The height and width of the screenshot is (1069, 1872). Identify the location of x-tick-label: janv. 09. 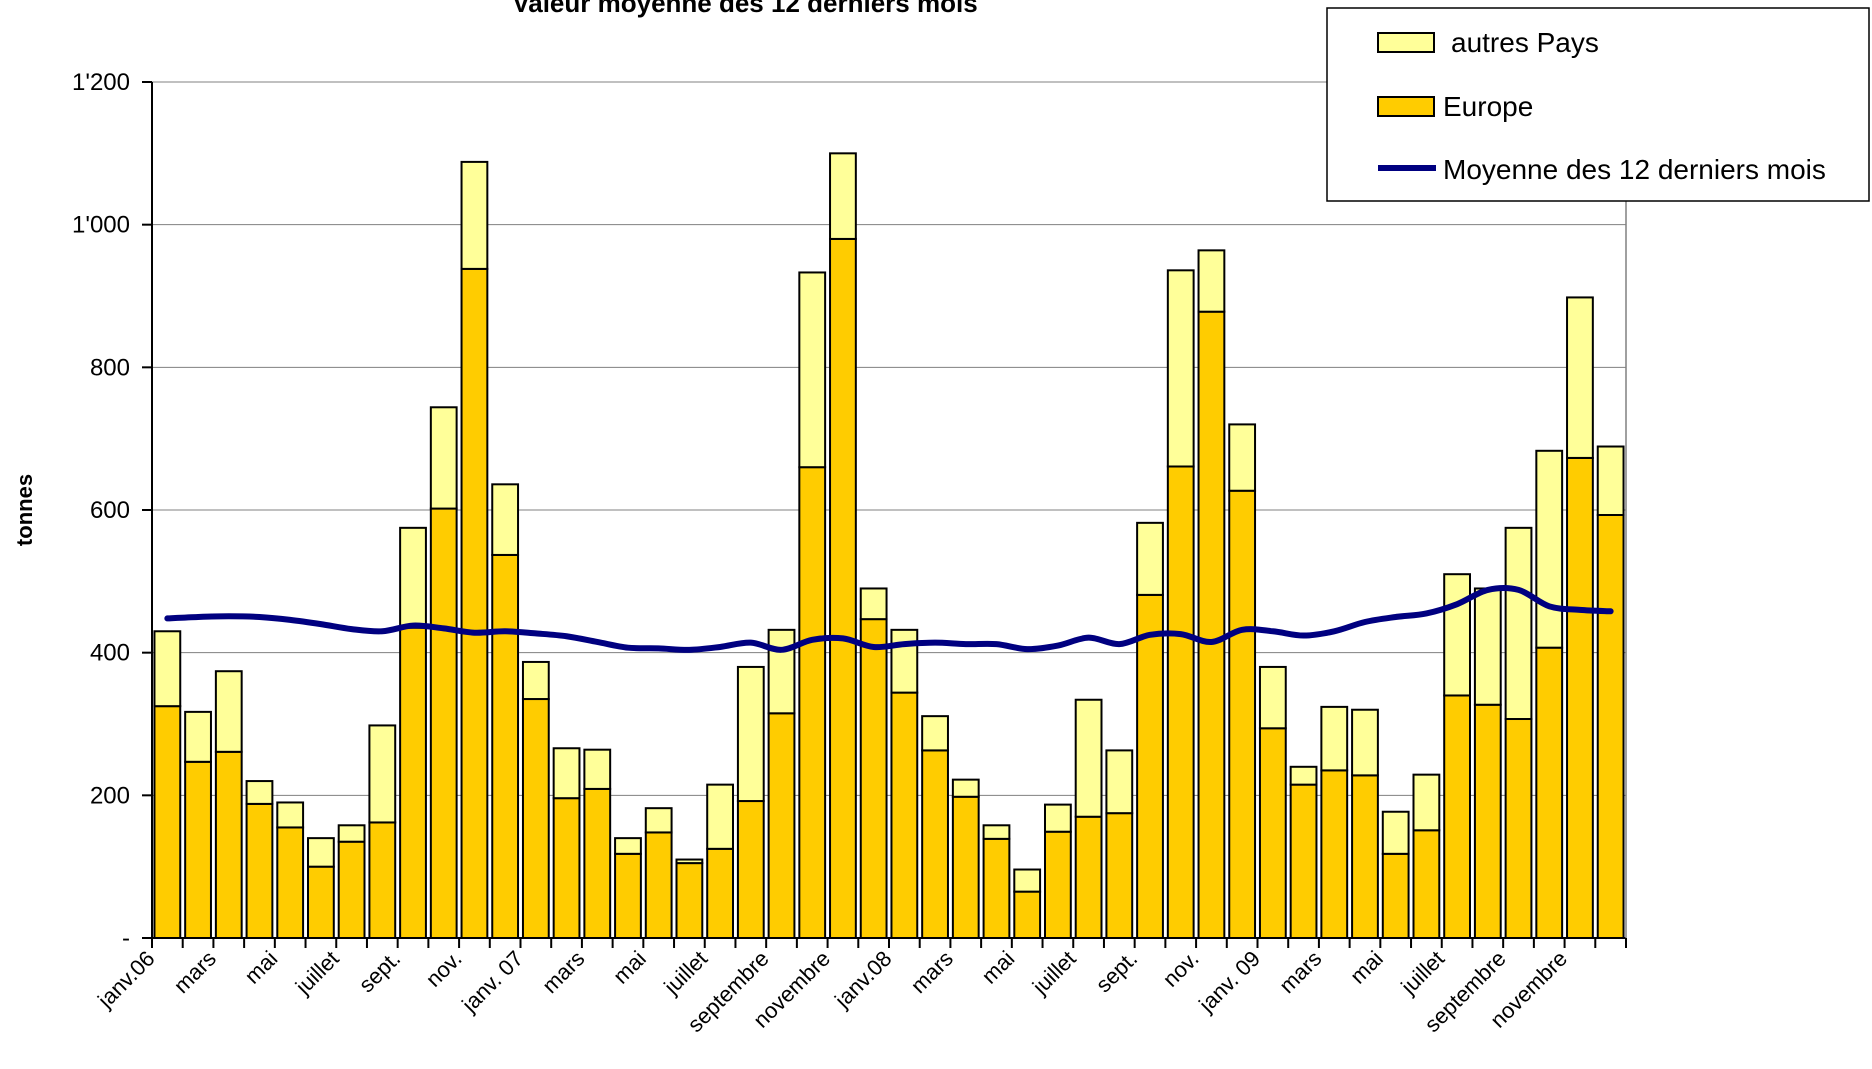
(1229, 982).